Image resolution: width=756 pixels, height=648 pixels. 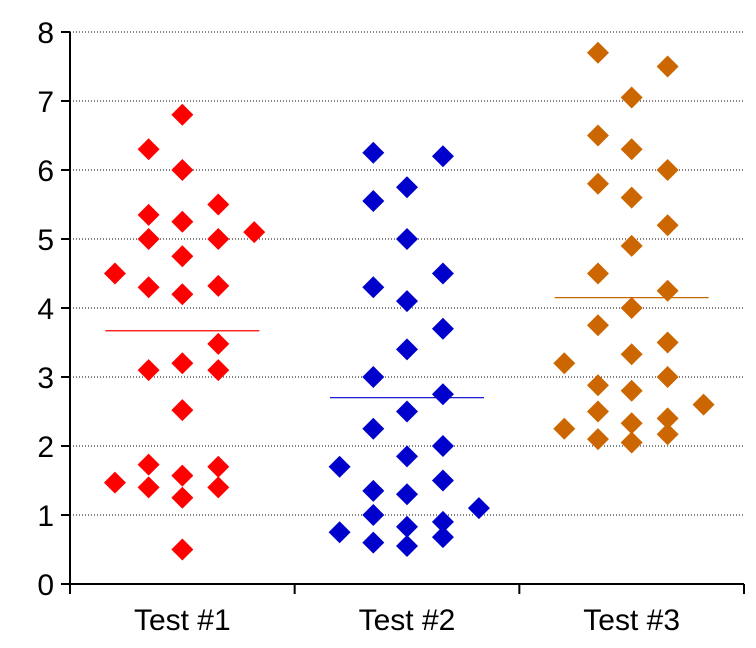 I want to click on y-tick-label: 5, so click(x=45, y=240).